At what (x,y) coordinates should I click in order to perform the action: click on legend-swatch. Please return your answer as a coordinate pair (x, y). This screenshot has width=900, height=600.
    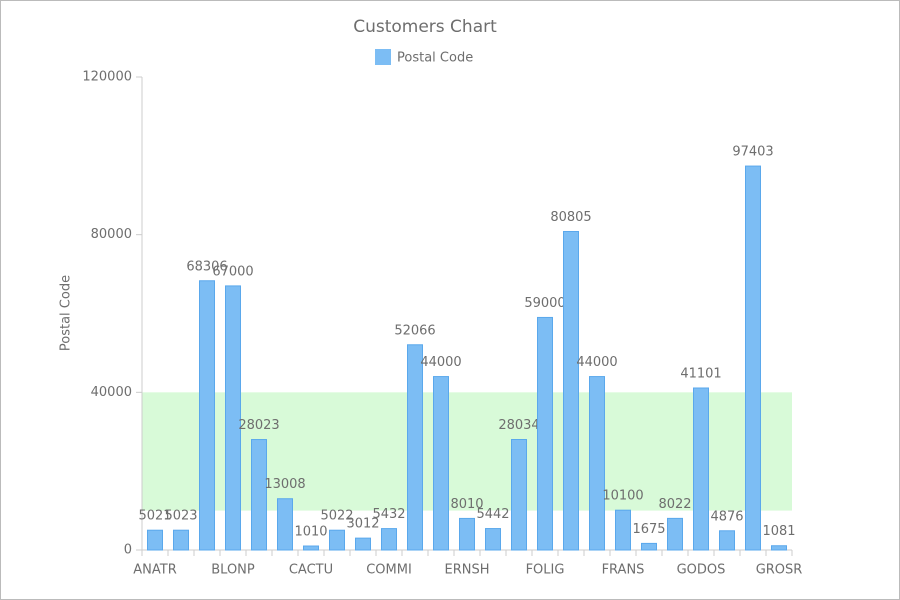
    Looking at the image, I should click on (383, 57).